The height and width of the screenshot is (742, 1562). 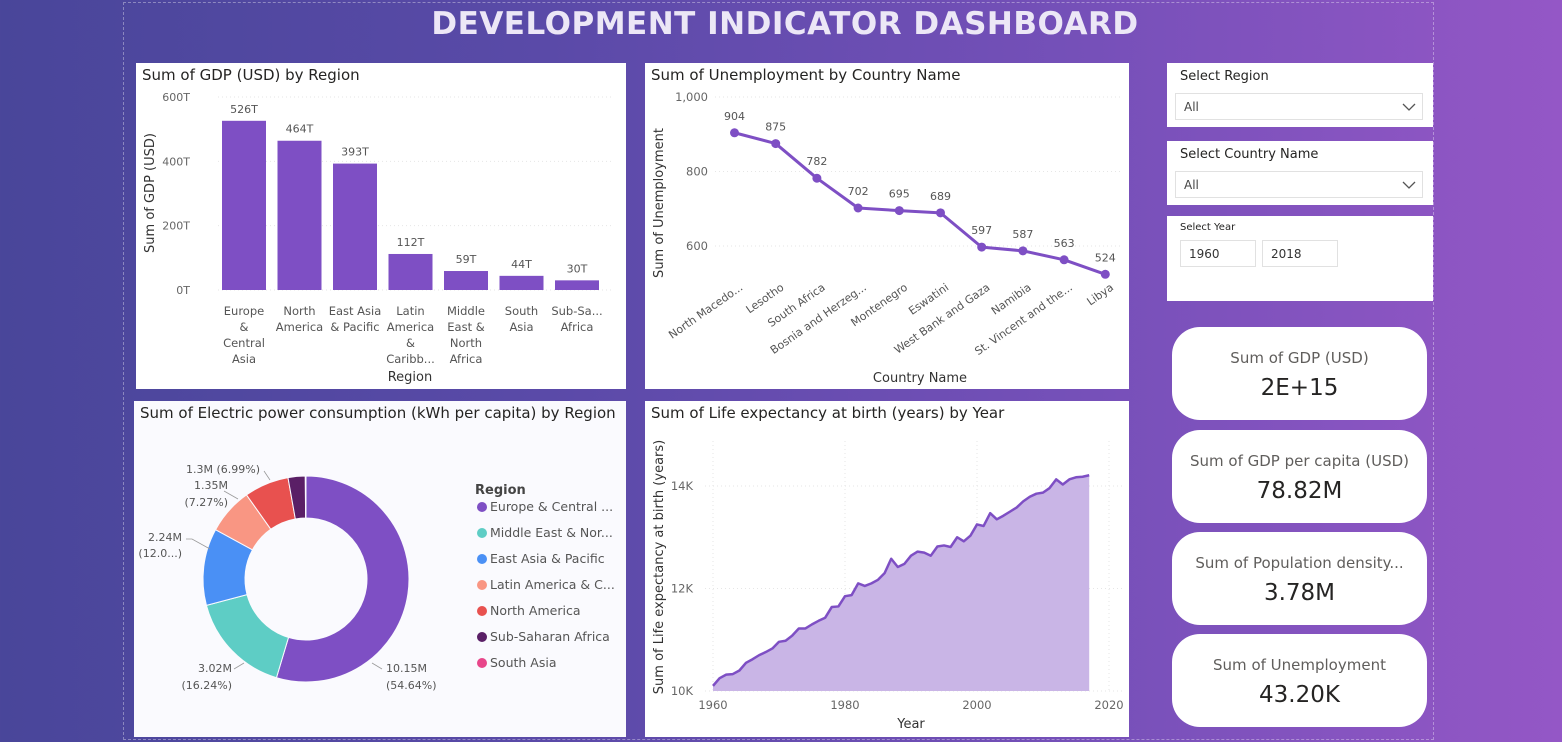 I want to click on x-tick-label: 1980, so click(x=844, y=705).